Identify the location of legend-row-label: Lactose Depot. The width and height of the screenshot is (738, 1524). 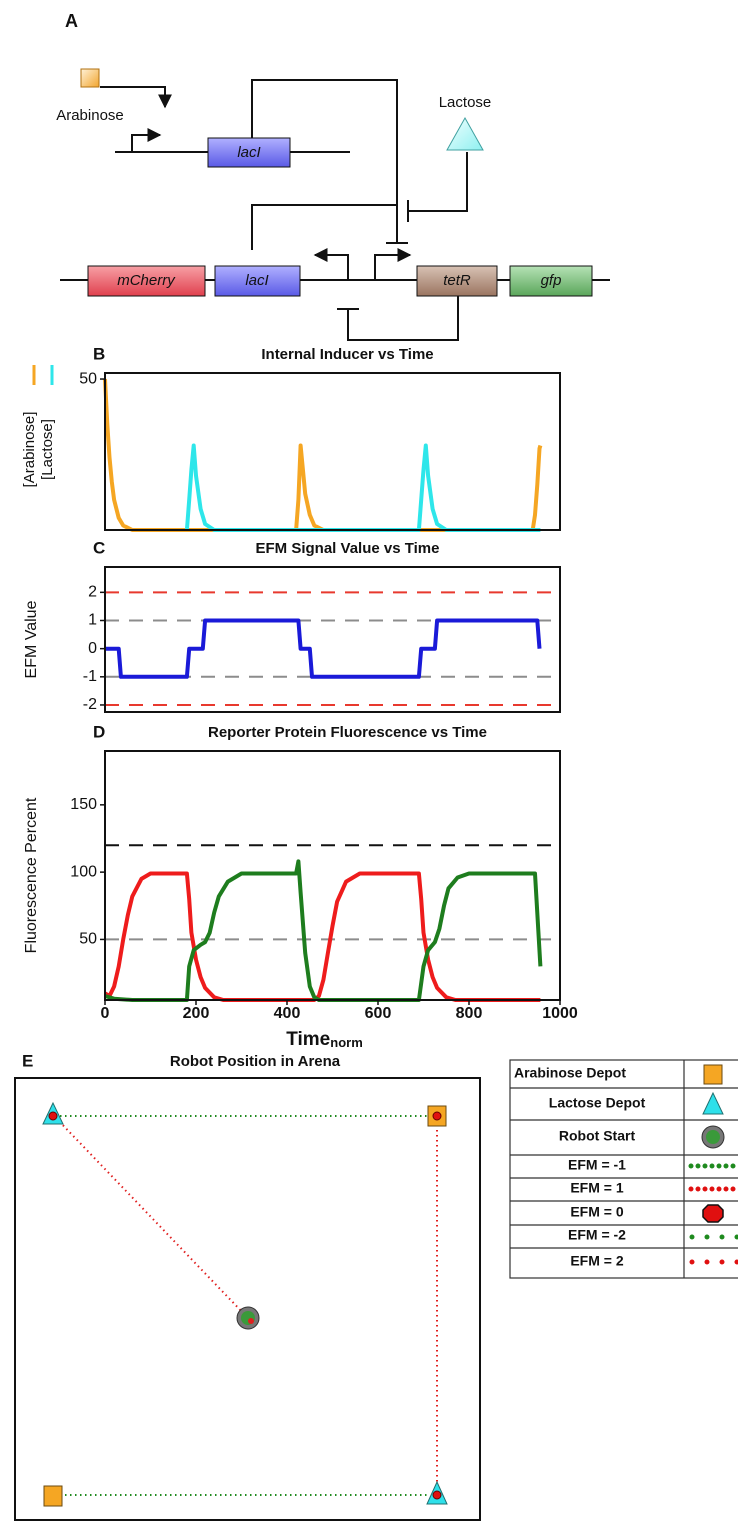
(597, 1103).